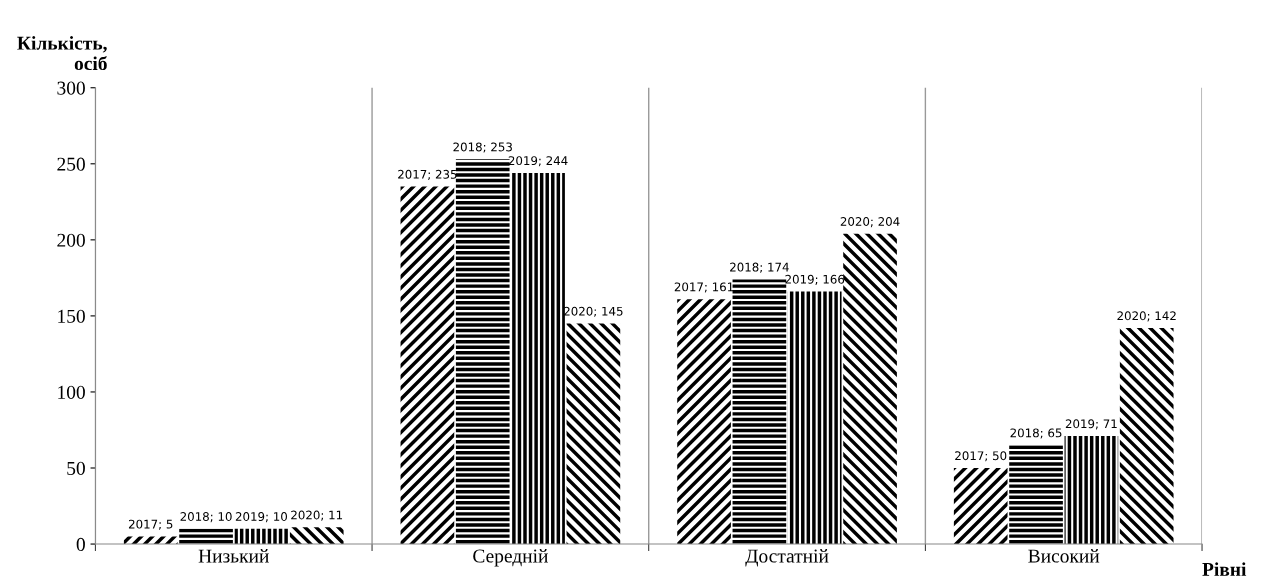 The height and width of the screenshot is (585, 1272). What do you see at coordinates (1224, 569) in the screenshot?
I see `x-axis-title: Рівні` at bounding box center [1224, 569].